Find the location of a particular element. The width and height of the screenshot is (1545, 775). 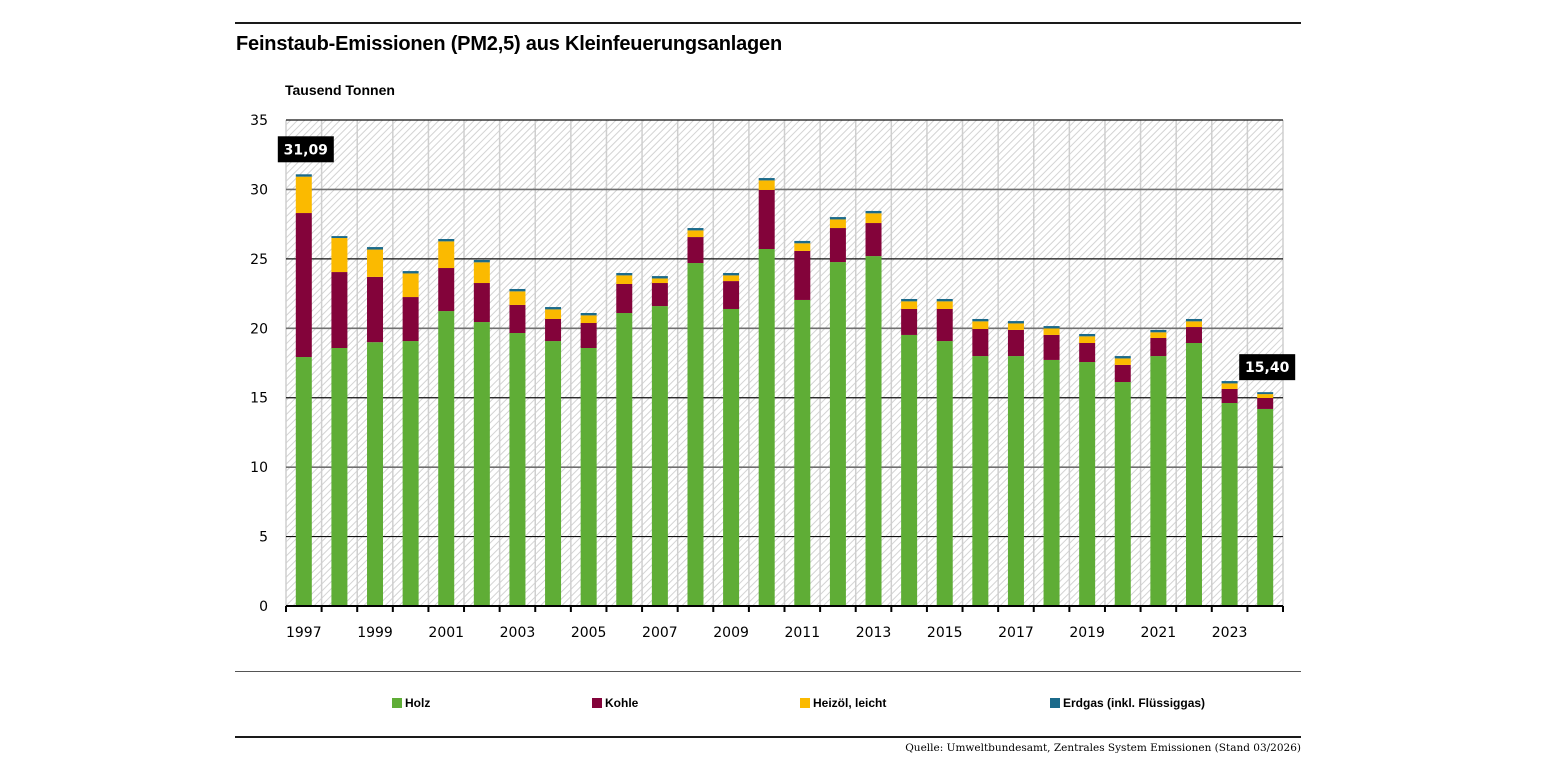

y-tick-label: 5 is located at coordinates (263, 538).